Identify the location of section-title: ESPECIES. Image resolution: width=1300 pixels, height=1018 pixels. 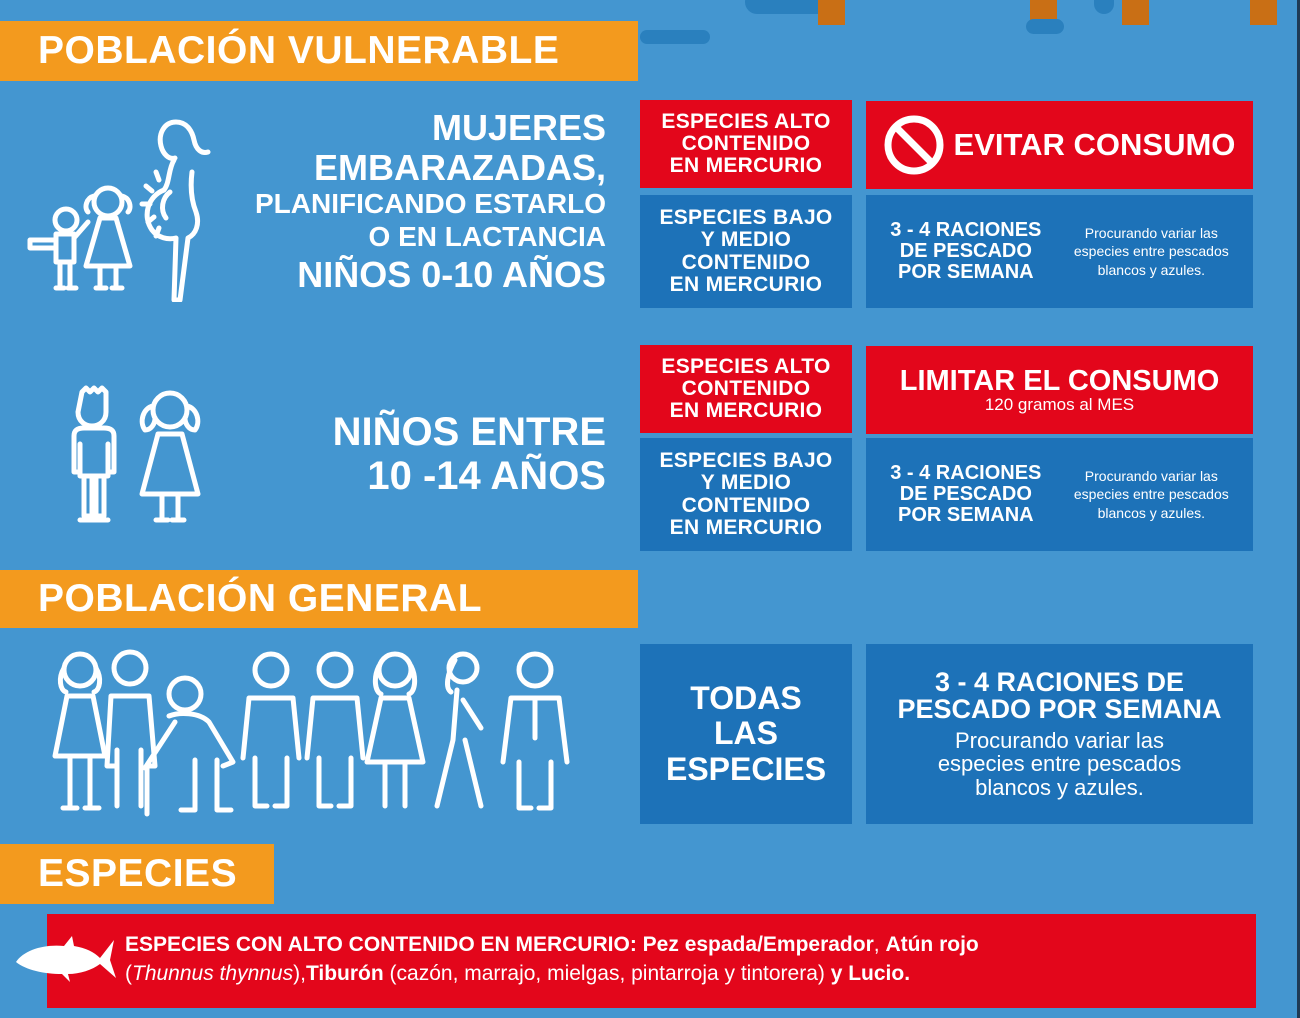
(138, 873).